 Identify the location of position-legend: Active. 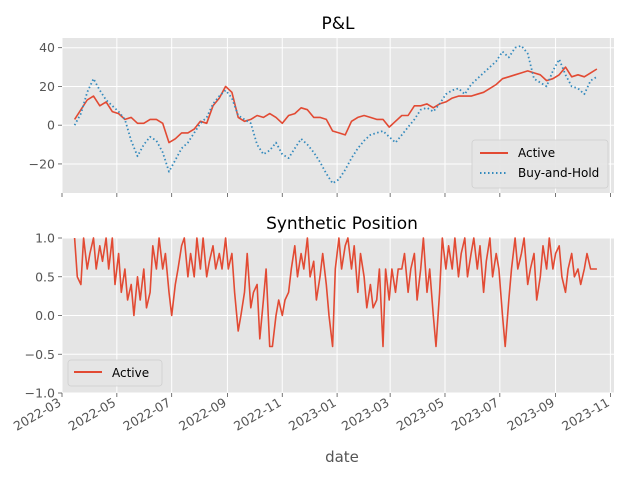
(115, 373).